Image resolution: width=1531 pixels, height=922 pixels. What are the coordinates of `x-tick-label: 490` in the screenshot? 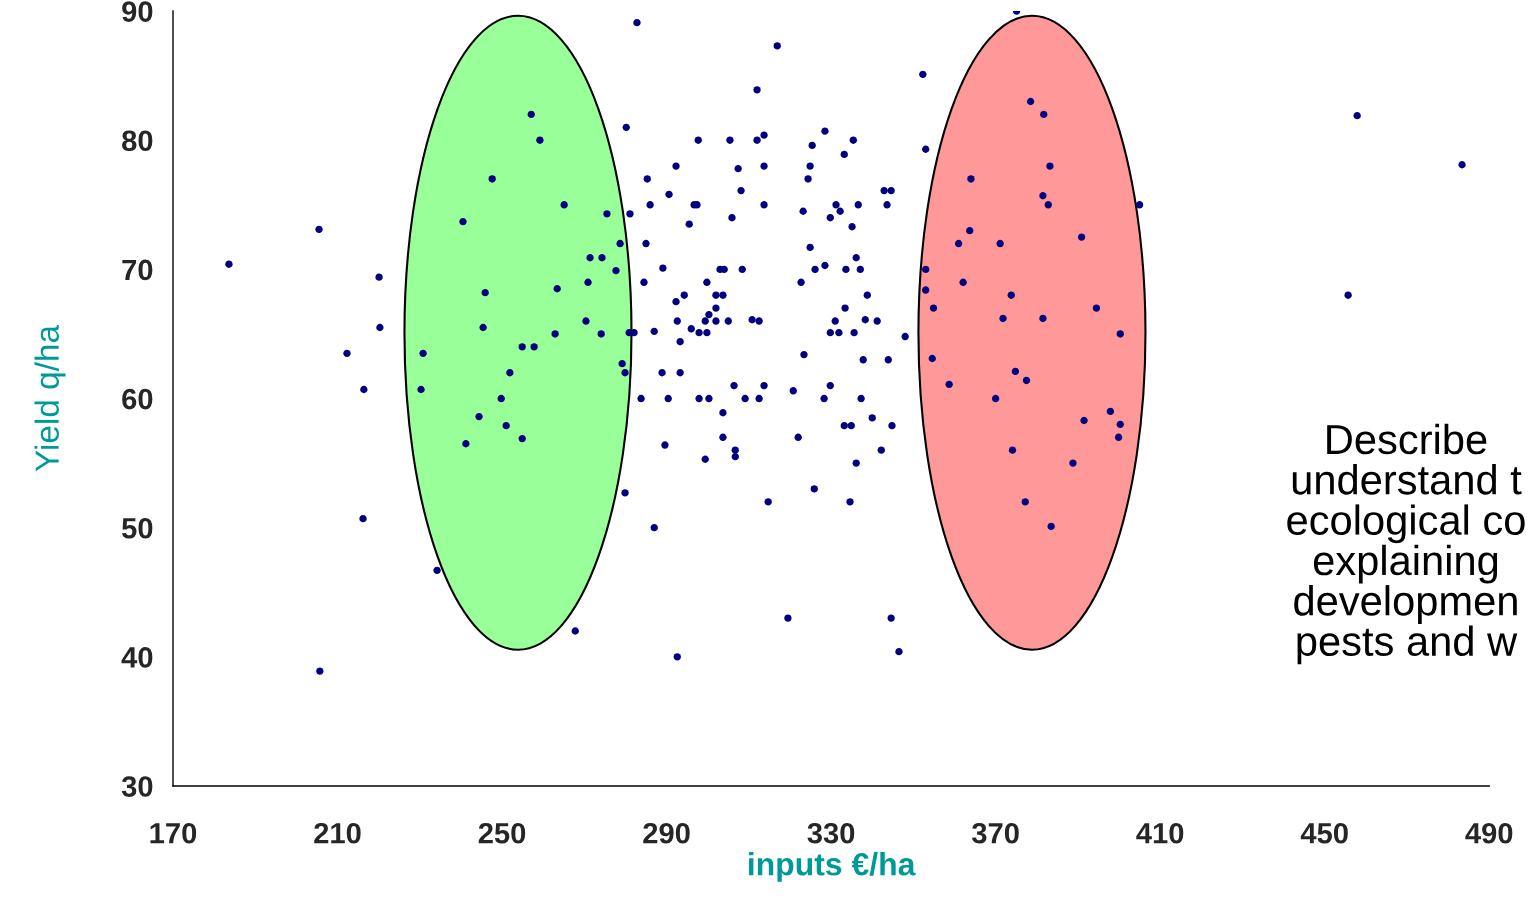 It's located at (1489, 833).